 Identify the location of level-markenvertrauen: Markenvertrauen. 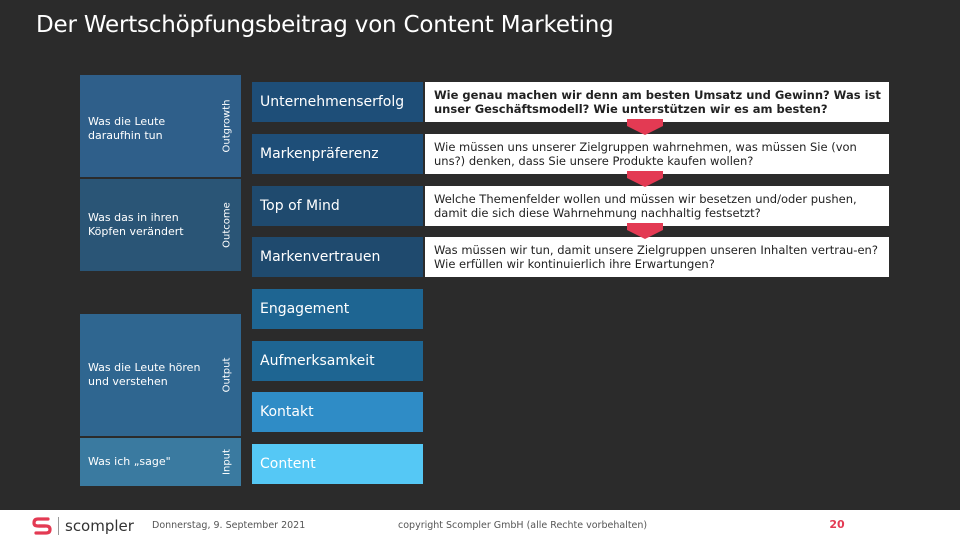
(337, 257).